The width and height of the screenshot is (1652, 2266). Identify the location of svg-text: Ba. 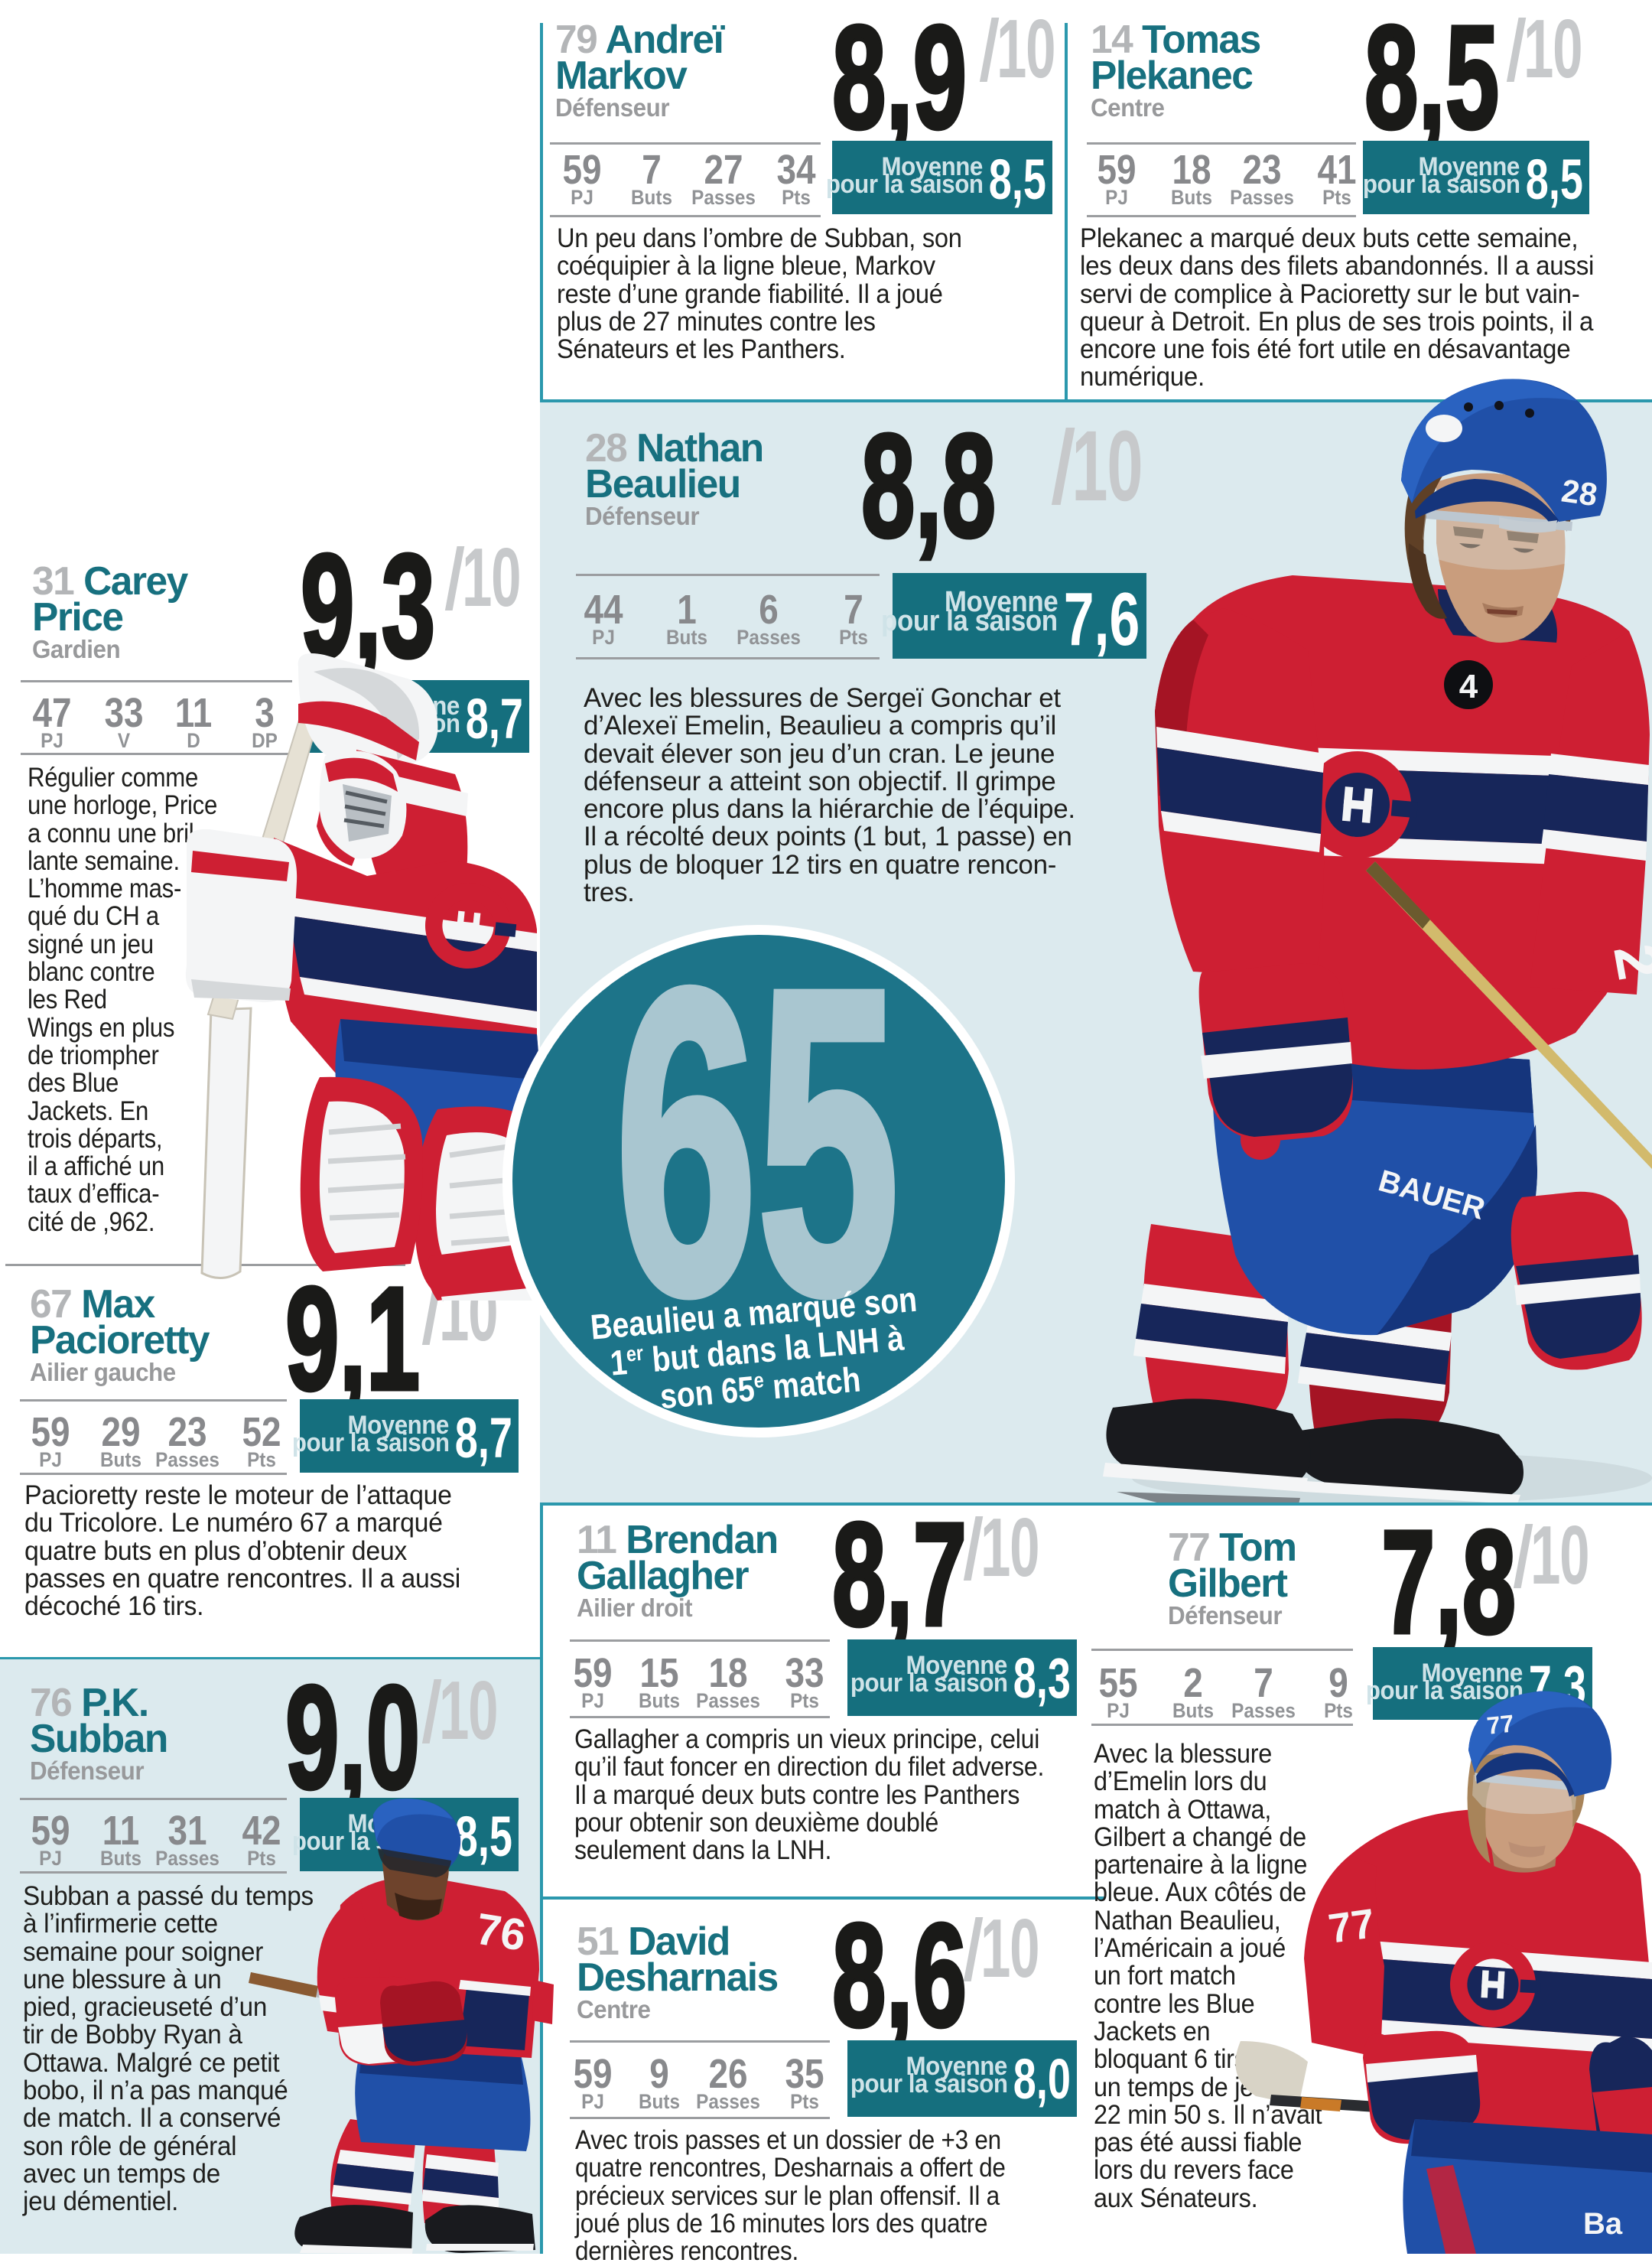
(1603, 2224).